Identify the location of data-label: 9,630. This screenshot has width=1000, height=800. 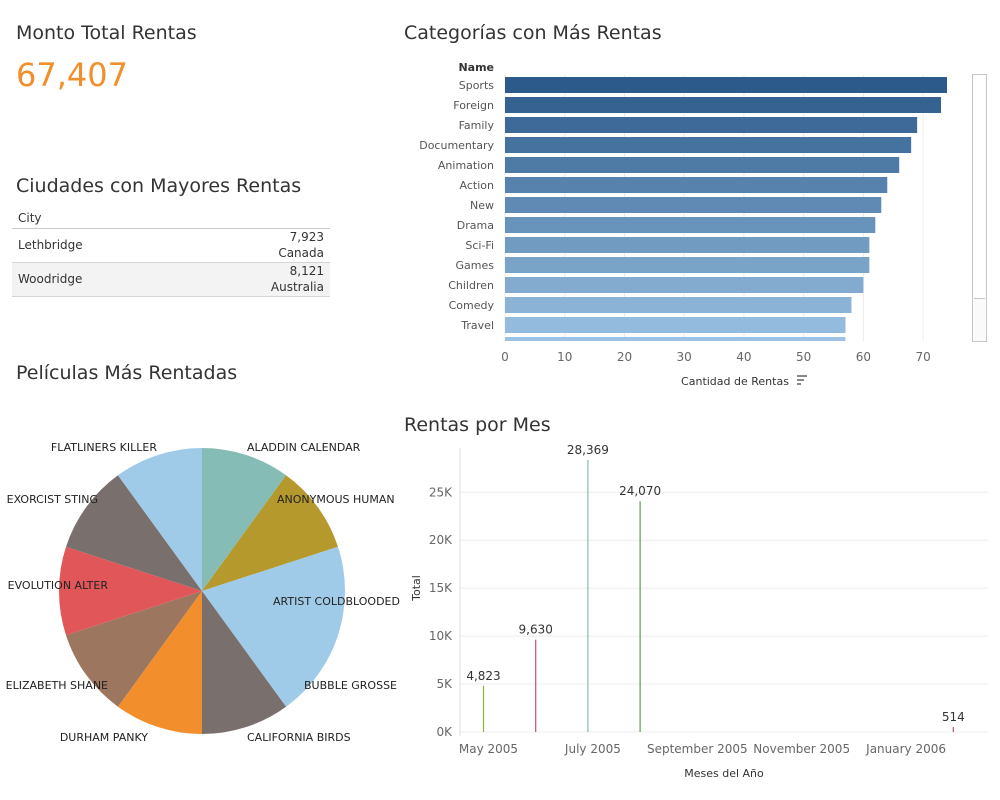
(536, 630).